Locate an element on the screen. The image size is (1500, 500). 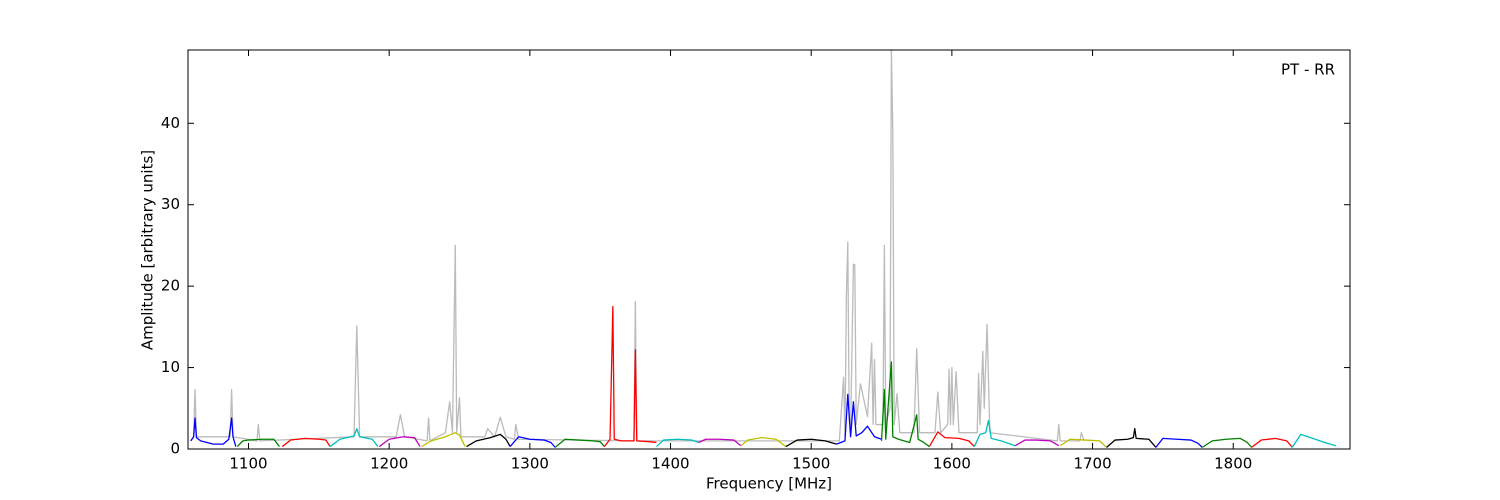
x-tick-label: 1800 is located at coordinates (1233, 464).